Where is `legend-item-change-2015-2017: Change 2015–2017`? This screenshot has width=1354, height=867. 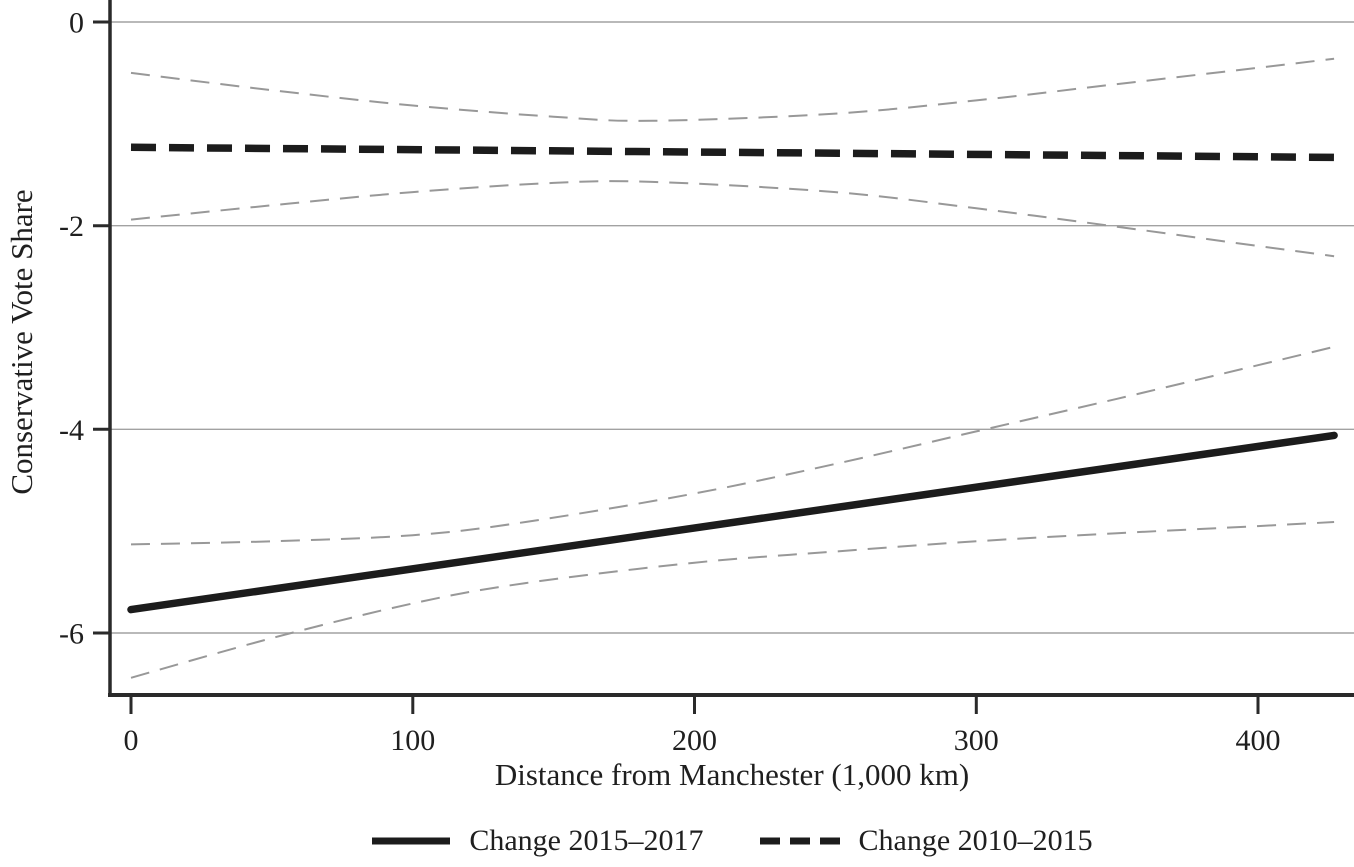 legend-item-change-2015-2017: Change 2015–2017 is located at coordinates (537, 841).